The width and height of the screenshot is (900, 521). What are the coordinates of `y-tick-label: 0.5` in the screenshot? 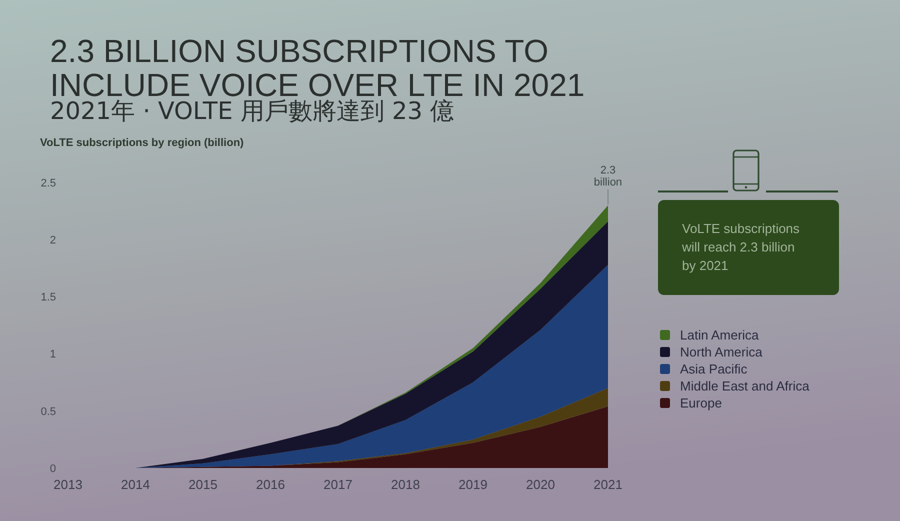 It's located at (48, 412).